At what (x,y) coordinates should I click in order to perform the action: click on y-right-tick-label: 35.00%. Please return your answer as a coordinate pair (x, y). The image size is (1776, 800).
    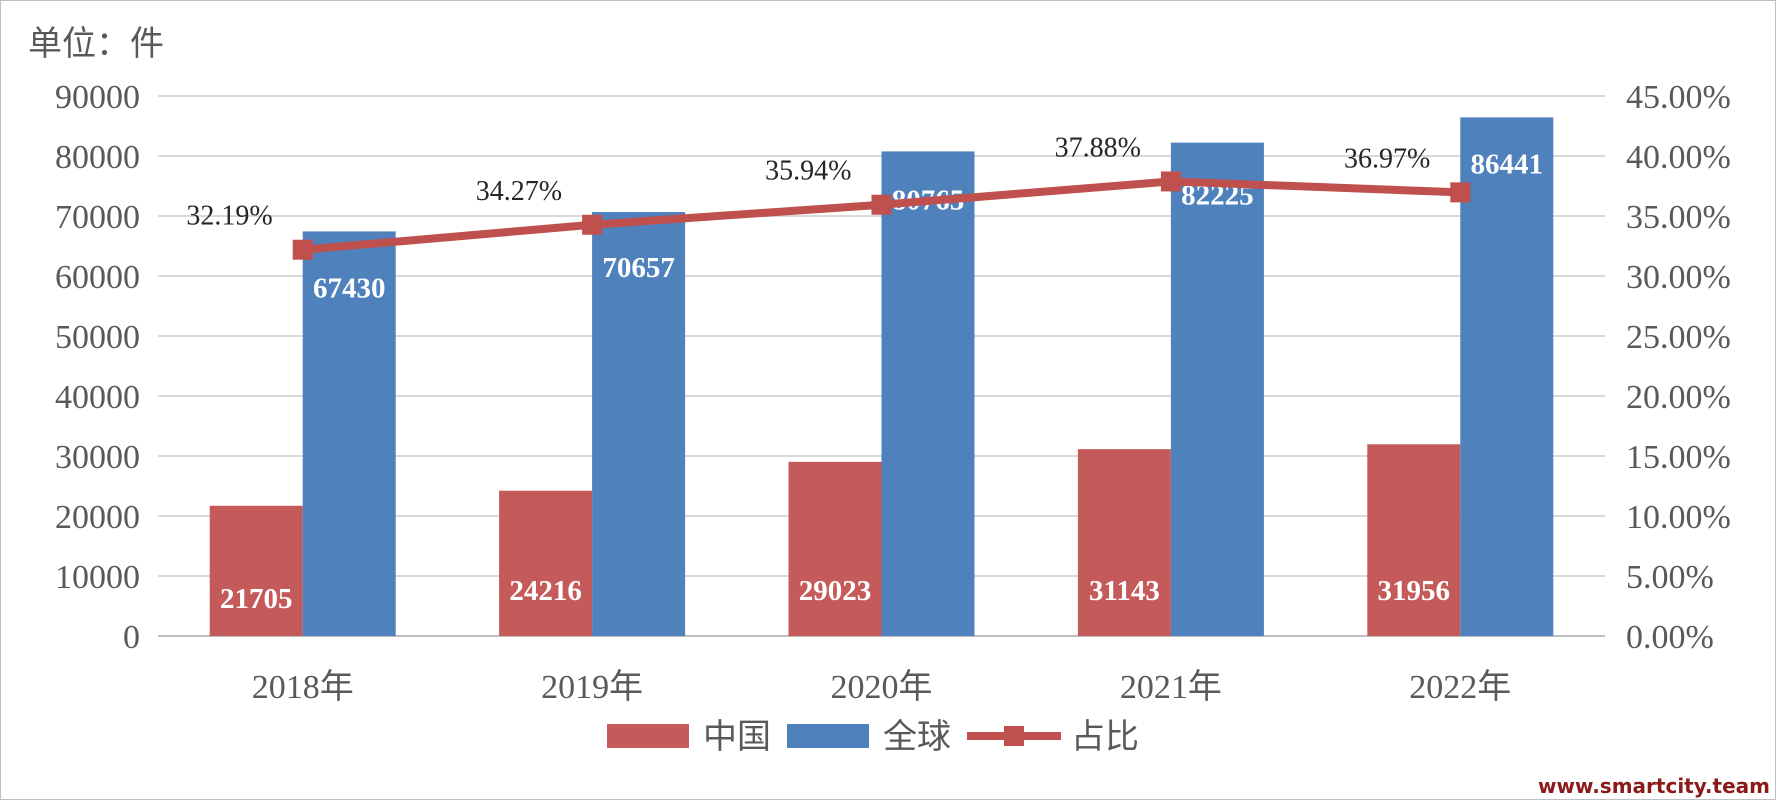
    Looking at the image, I should click on (1678, 217).